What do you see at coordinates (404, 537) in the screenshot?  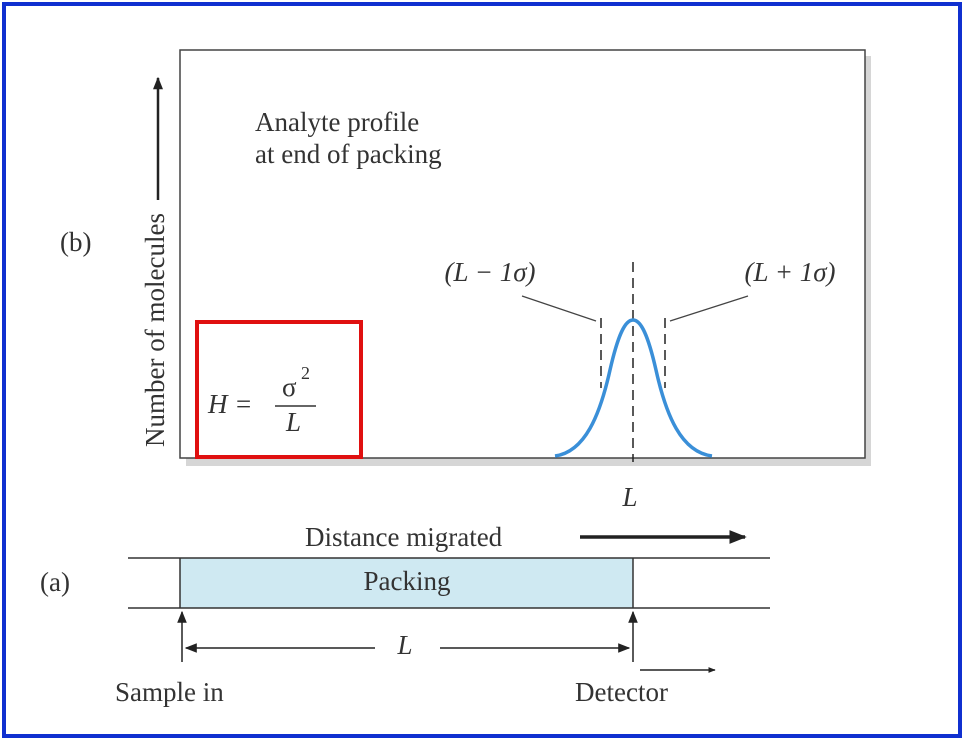 I see `axis-label: Distance migrated` at bounding box center [404, 537].